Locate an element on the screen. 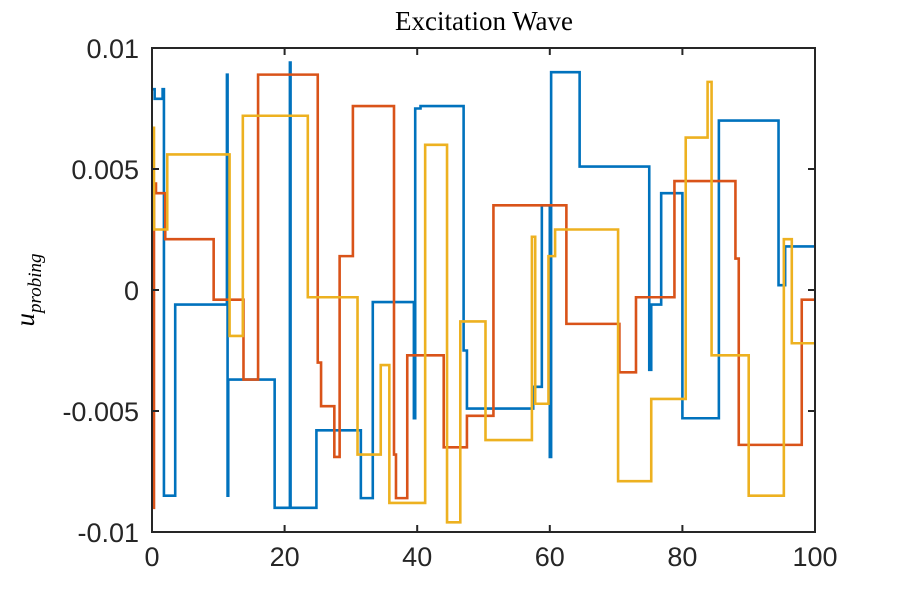 This screenshot has width=900, height=600. y-axis-label: uprobing is located at coordinates (28, 290).